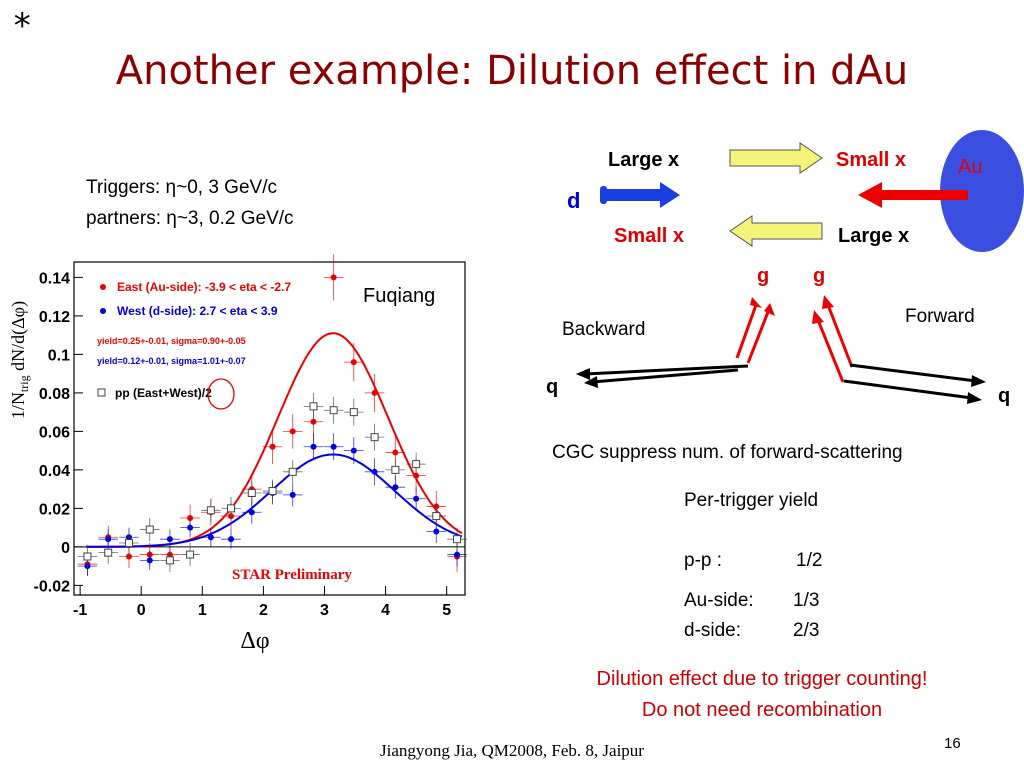  Describe the element at coordinates (103, 311) in the screenshot. I see `legend-marker-west` at that location.